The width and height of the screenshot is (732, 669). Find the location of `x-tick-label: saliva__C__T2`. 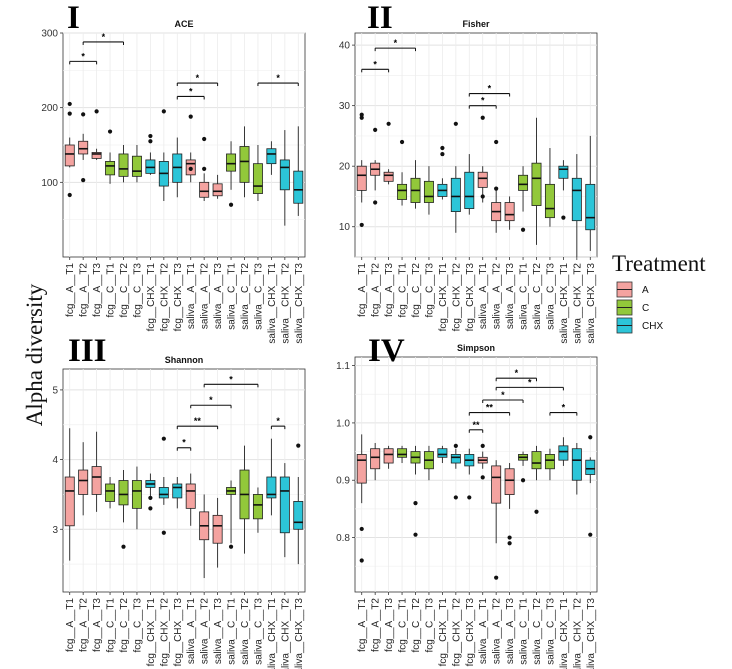

x-tick-label: saliva__C__T2 is located at coordinates (245, 631).